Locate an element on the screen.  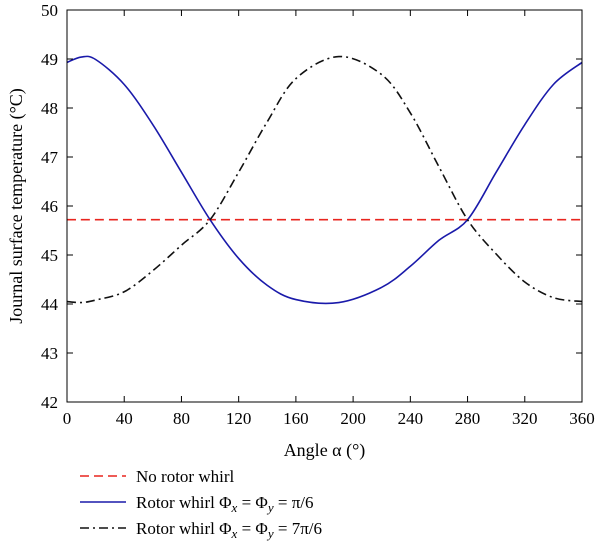
y-tick-labels: 42 43 44 45 46 47 48 49 50 is located at coordinates (50, 206).